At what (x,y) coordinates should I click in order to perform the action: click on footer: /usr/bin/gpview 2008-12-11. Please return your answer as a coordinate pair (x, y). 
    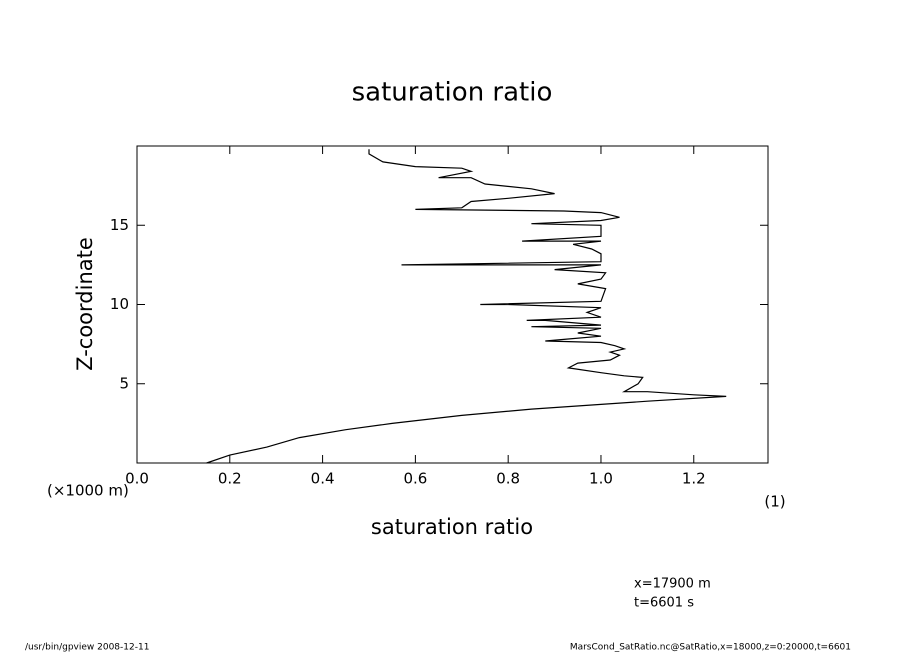
    Looking at the image, I should click on (87, 648).